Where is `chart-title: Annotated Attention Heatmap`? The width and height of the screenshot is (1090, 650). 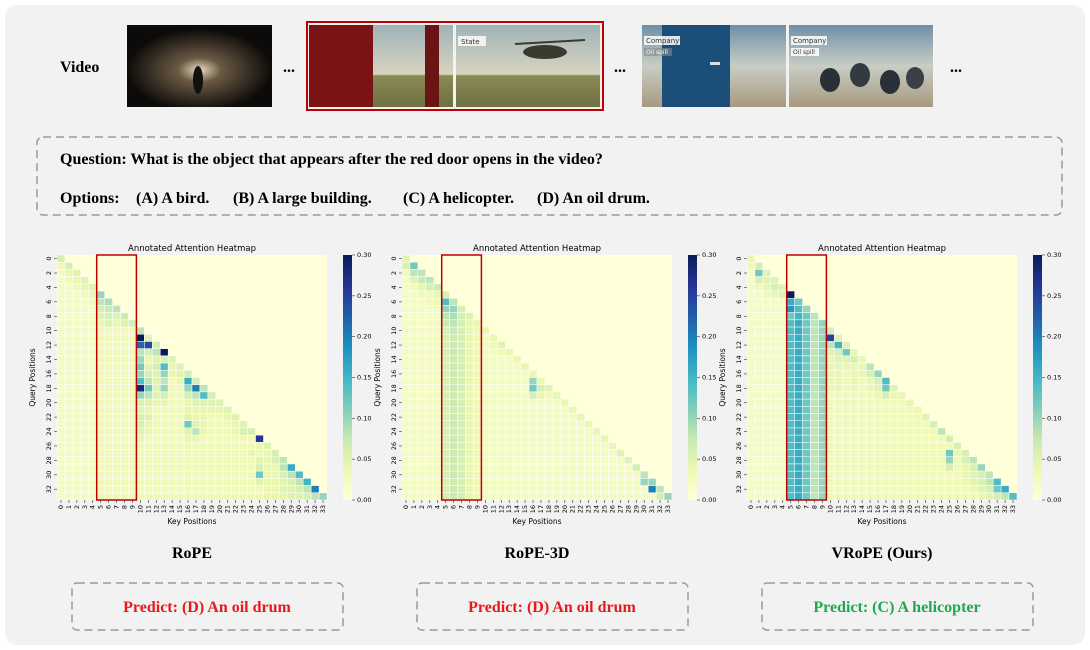 chart-title: Annotated Attention Heatmap is located at coordinates (882, 249).